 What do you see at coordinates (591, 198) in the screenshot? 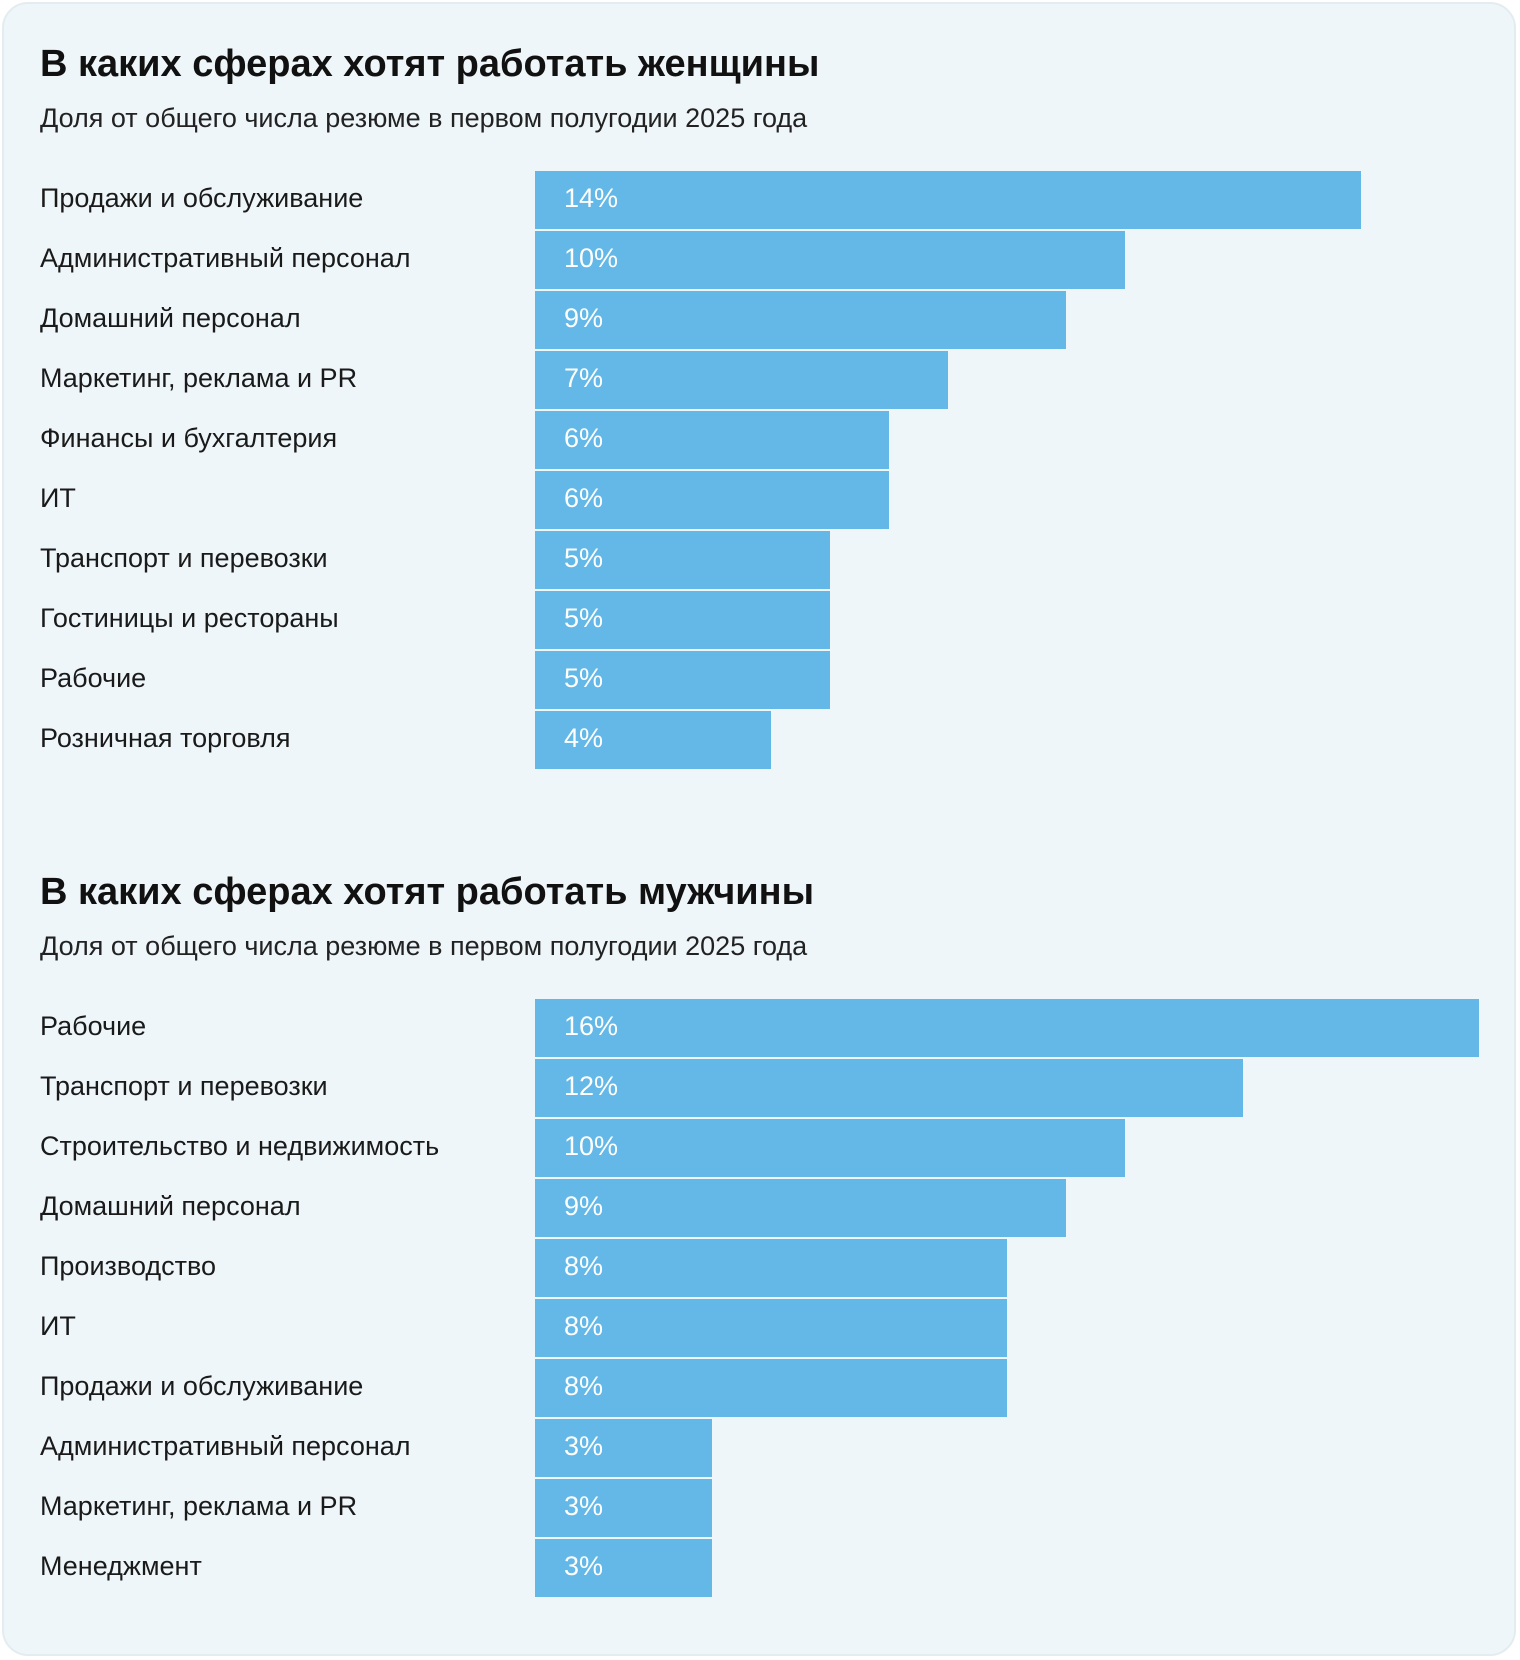
I see `value-label: 14%` at bounding box center [591, 198].